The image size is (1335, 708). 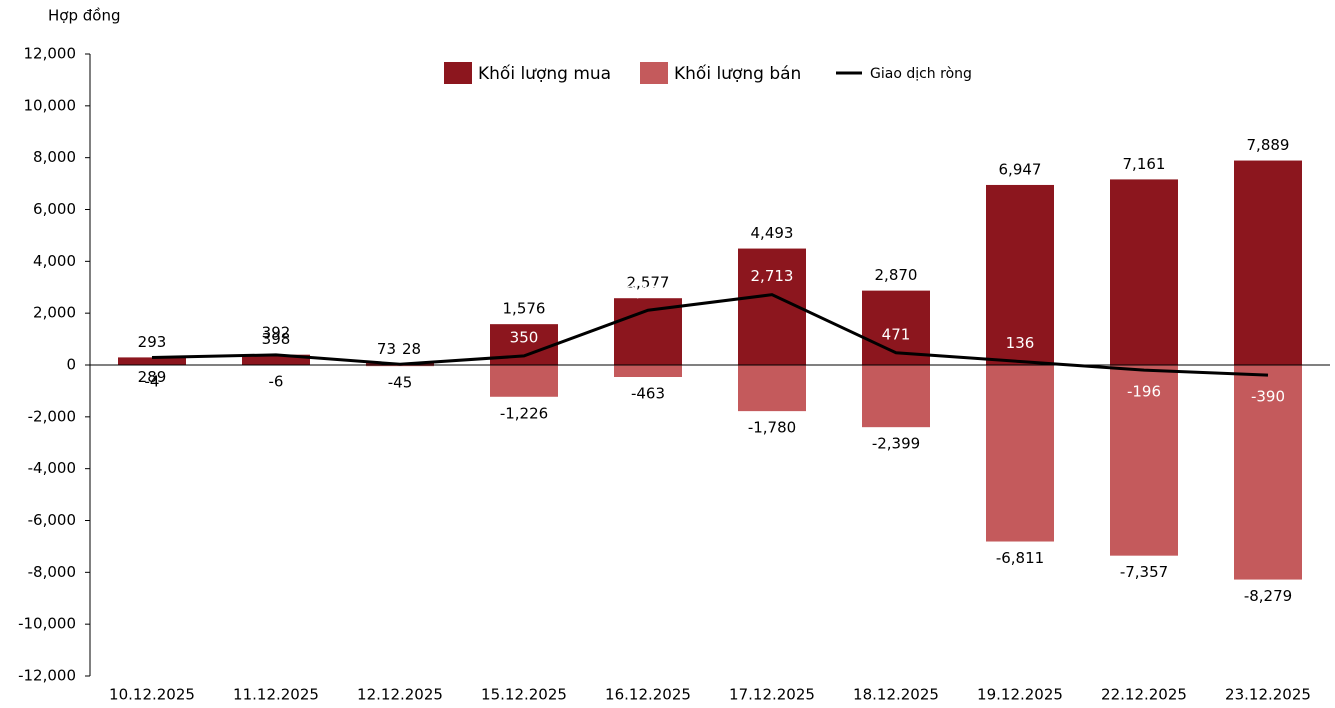 I want to click on y-tick-label: 12,000, so click(x=50, y=54).